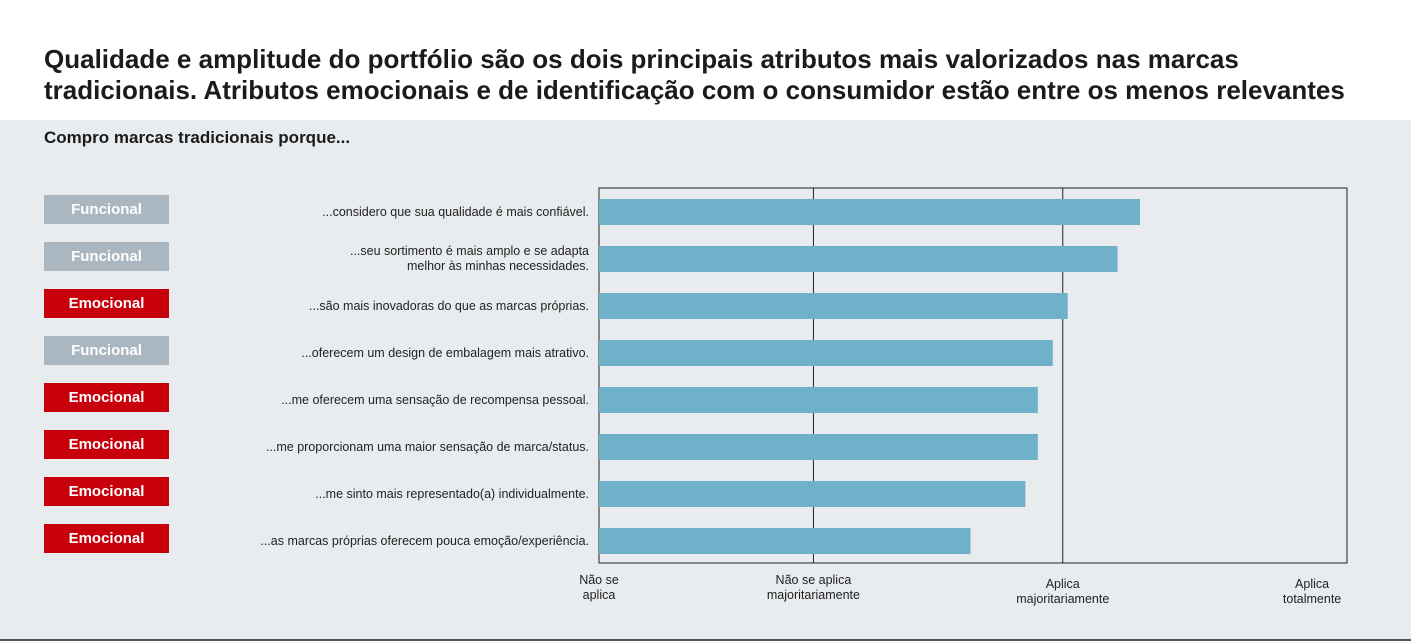  I want to click on tag-0: Funcional, so click(106, 209).